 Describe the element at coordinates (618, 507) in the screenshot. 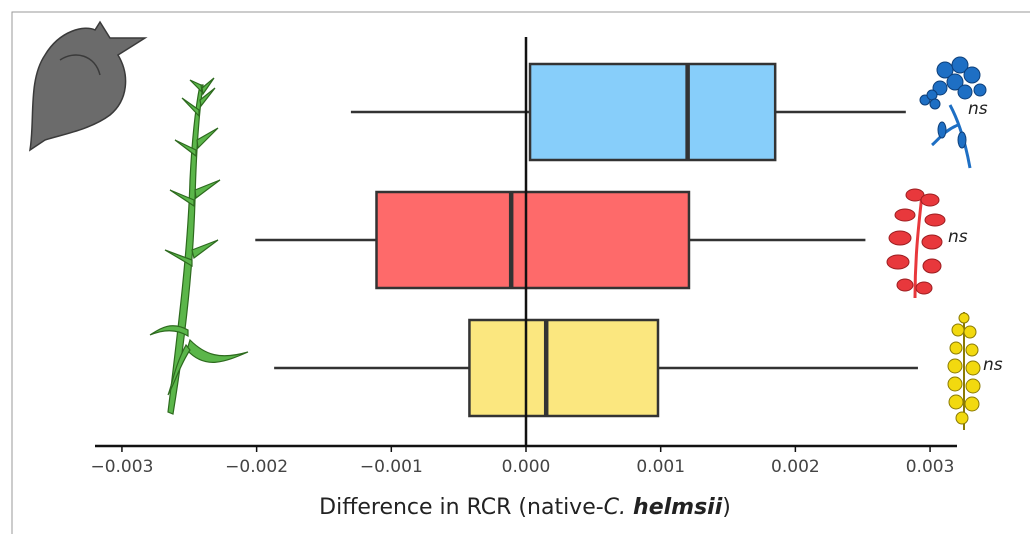

I see `x-label-genus: C.` at that location.